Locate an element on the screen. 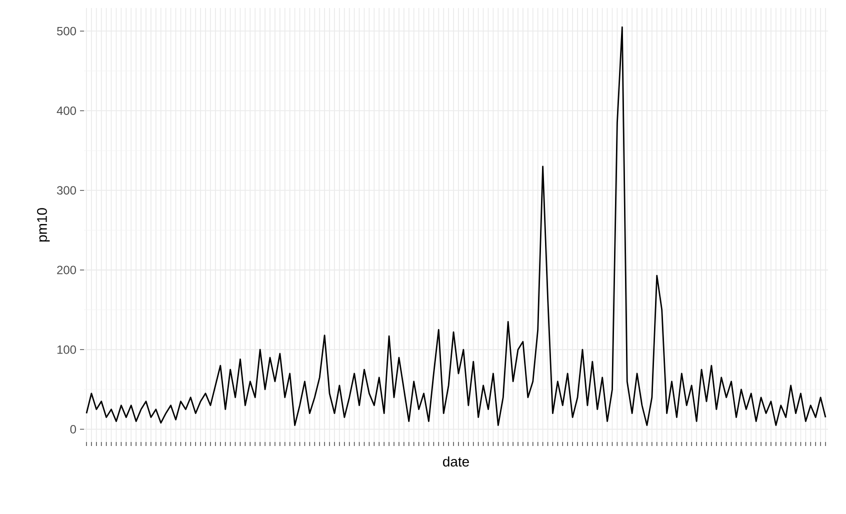 The image size is (846, 514). y-tick-label: 400 is located at coordinates (66, 110).